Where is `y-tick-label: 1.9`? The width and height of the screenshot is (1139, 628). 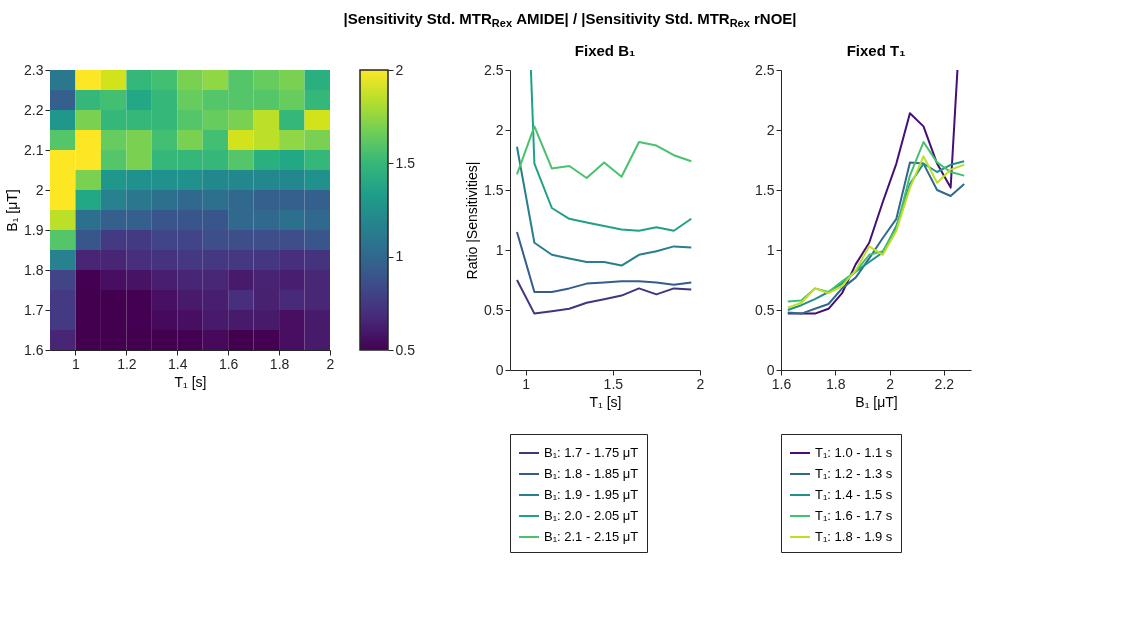 y-tick-label: 1.9 is located at coordinates (34, 229).